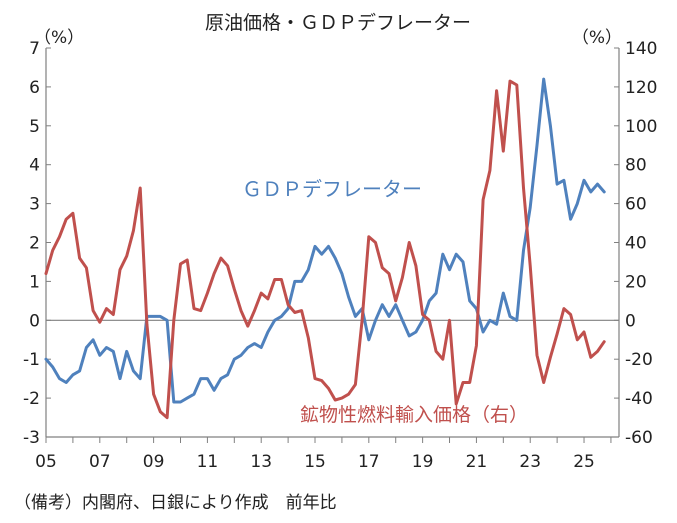 The image size is (677, 523). What do you see at coordinates (208, 462) in the screenshot?
I see `x-tick-label: 11` at bounding box center [208, 462].